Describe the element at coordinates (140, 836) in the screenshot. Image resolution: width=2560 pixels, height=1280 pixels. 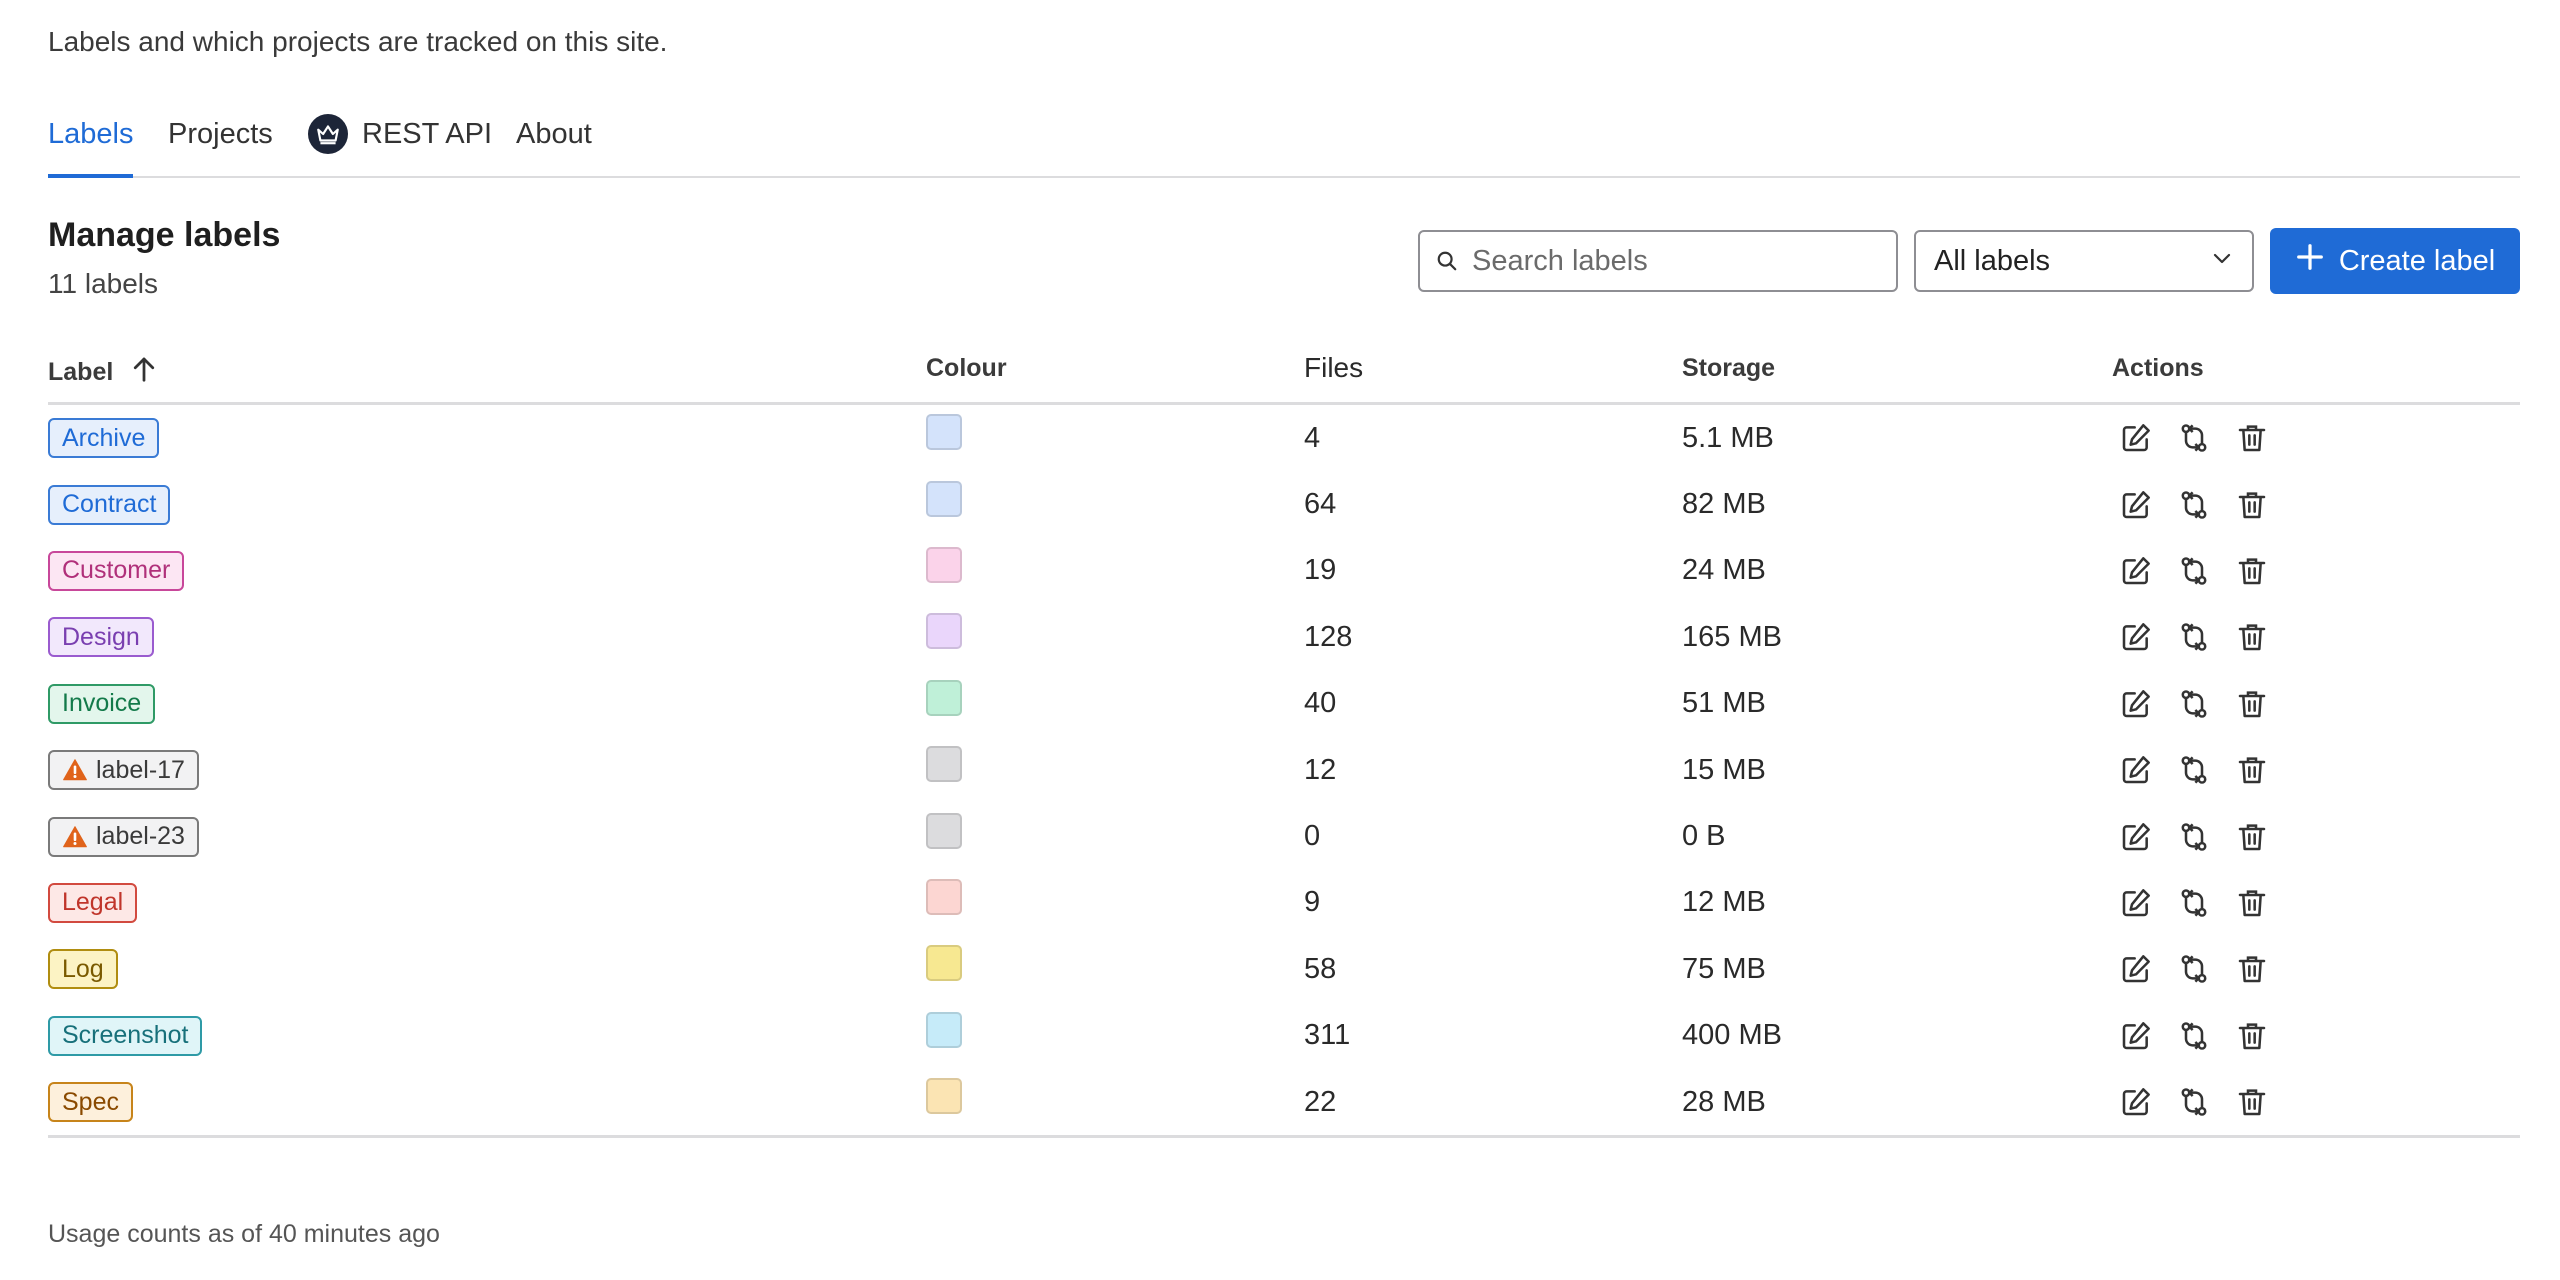
I see `label-name: label-23` at that location.